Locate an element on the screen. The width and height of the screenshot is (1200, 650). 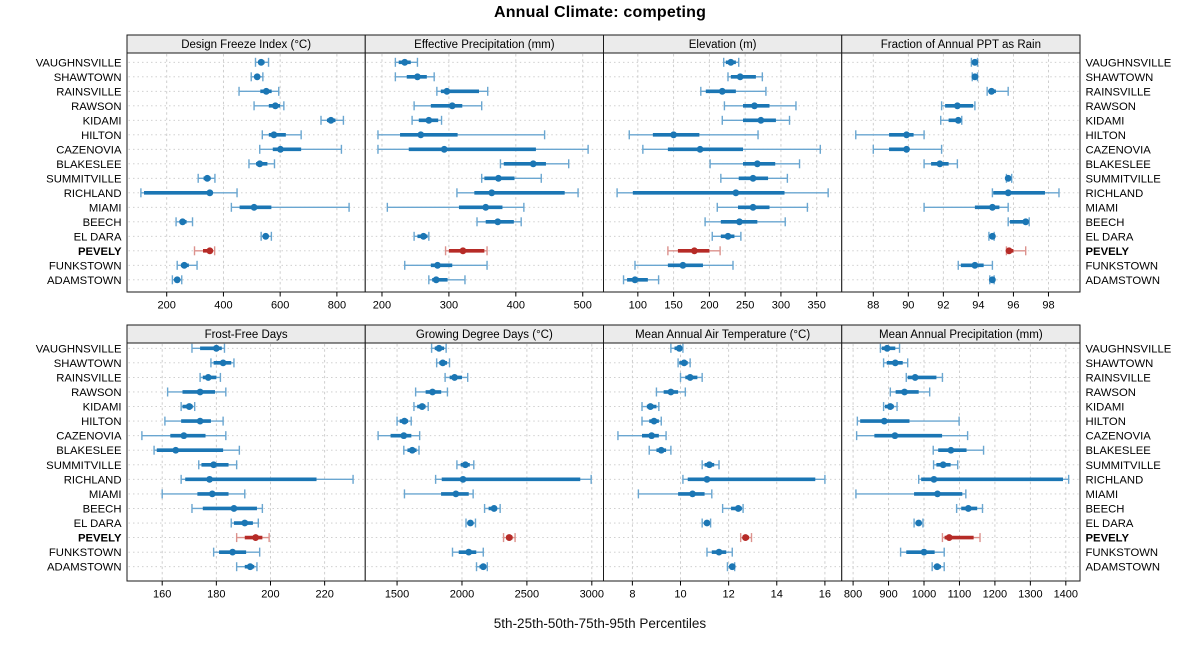
site-label-left-summitville: SUMMITVILLE is located at coordinates (84, 179).